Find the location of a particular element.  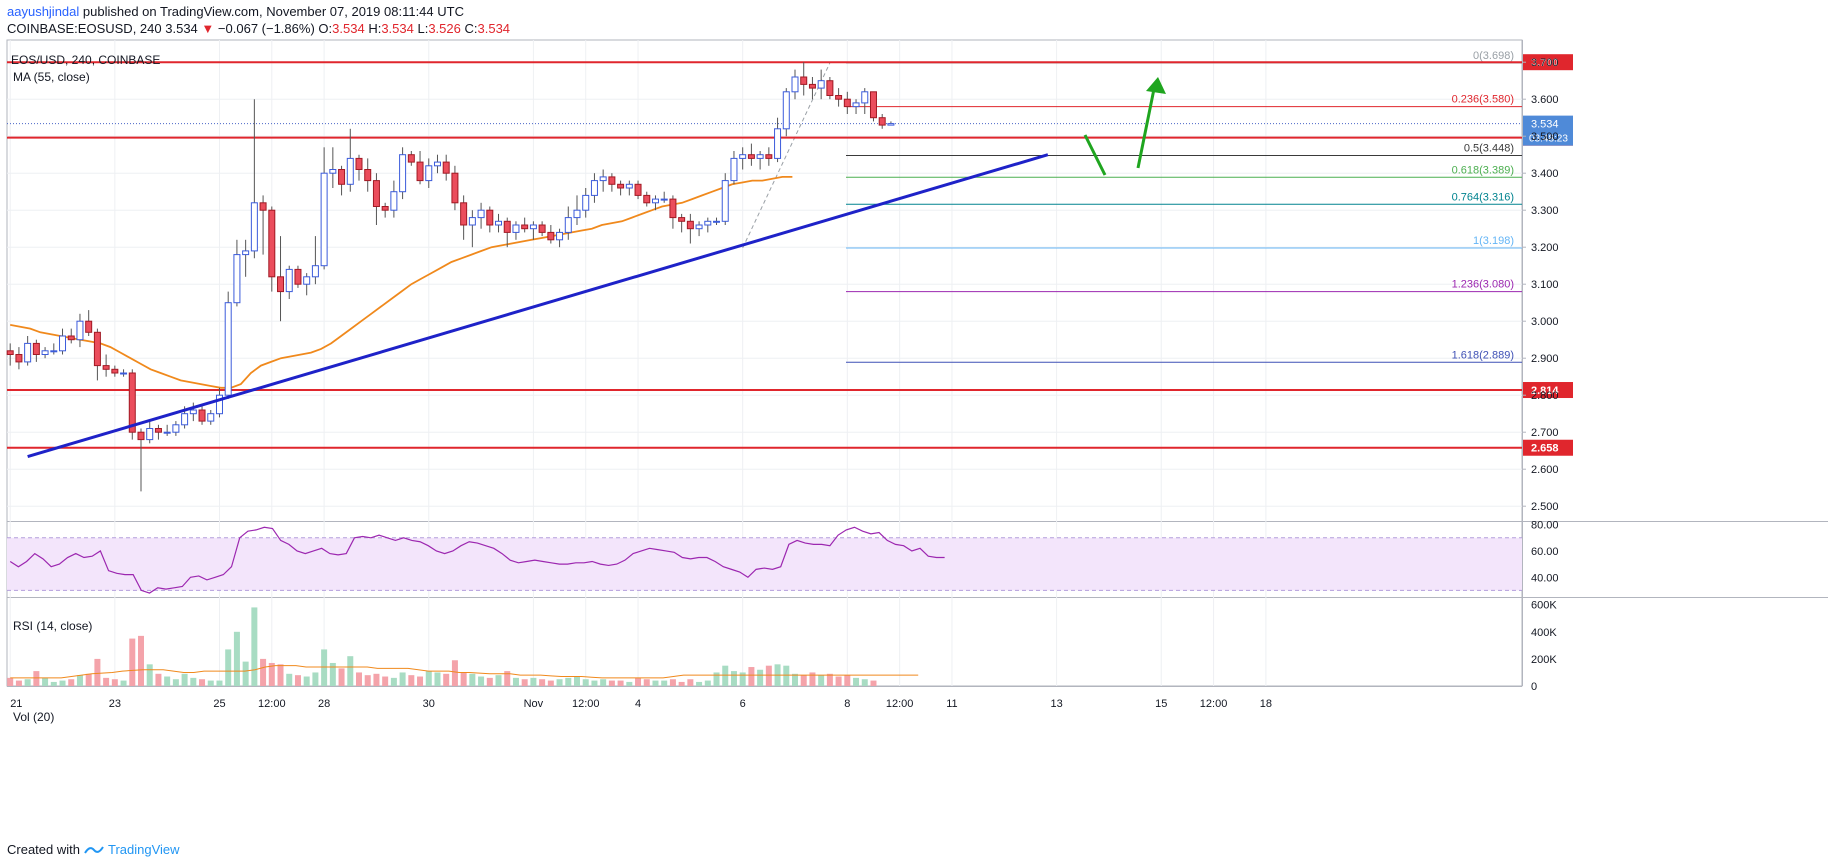

low-label: L: is located at coordinates (423, 28).